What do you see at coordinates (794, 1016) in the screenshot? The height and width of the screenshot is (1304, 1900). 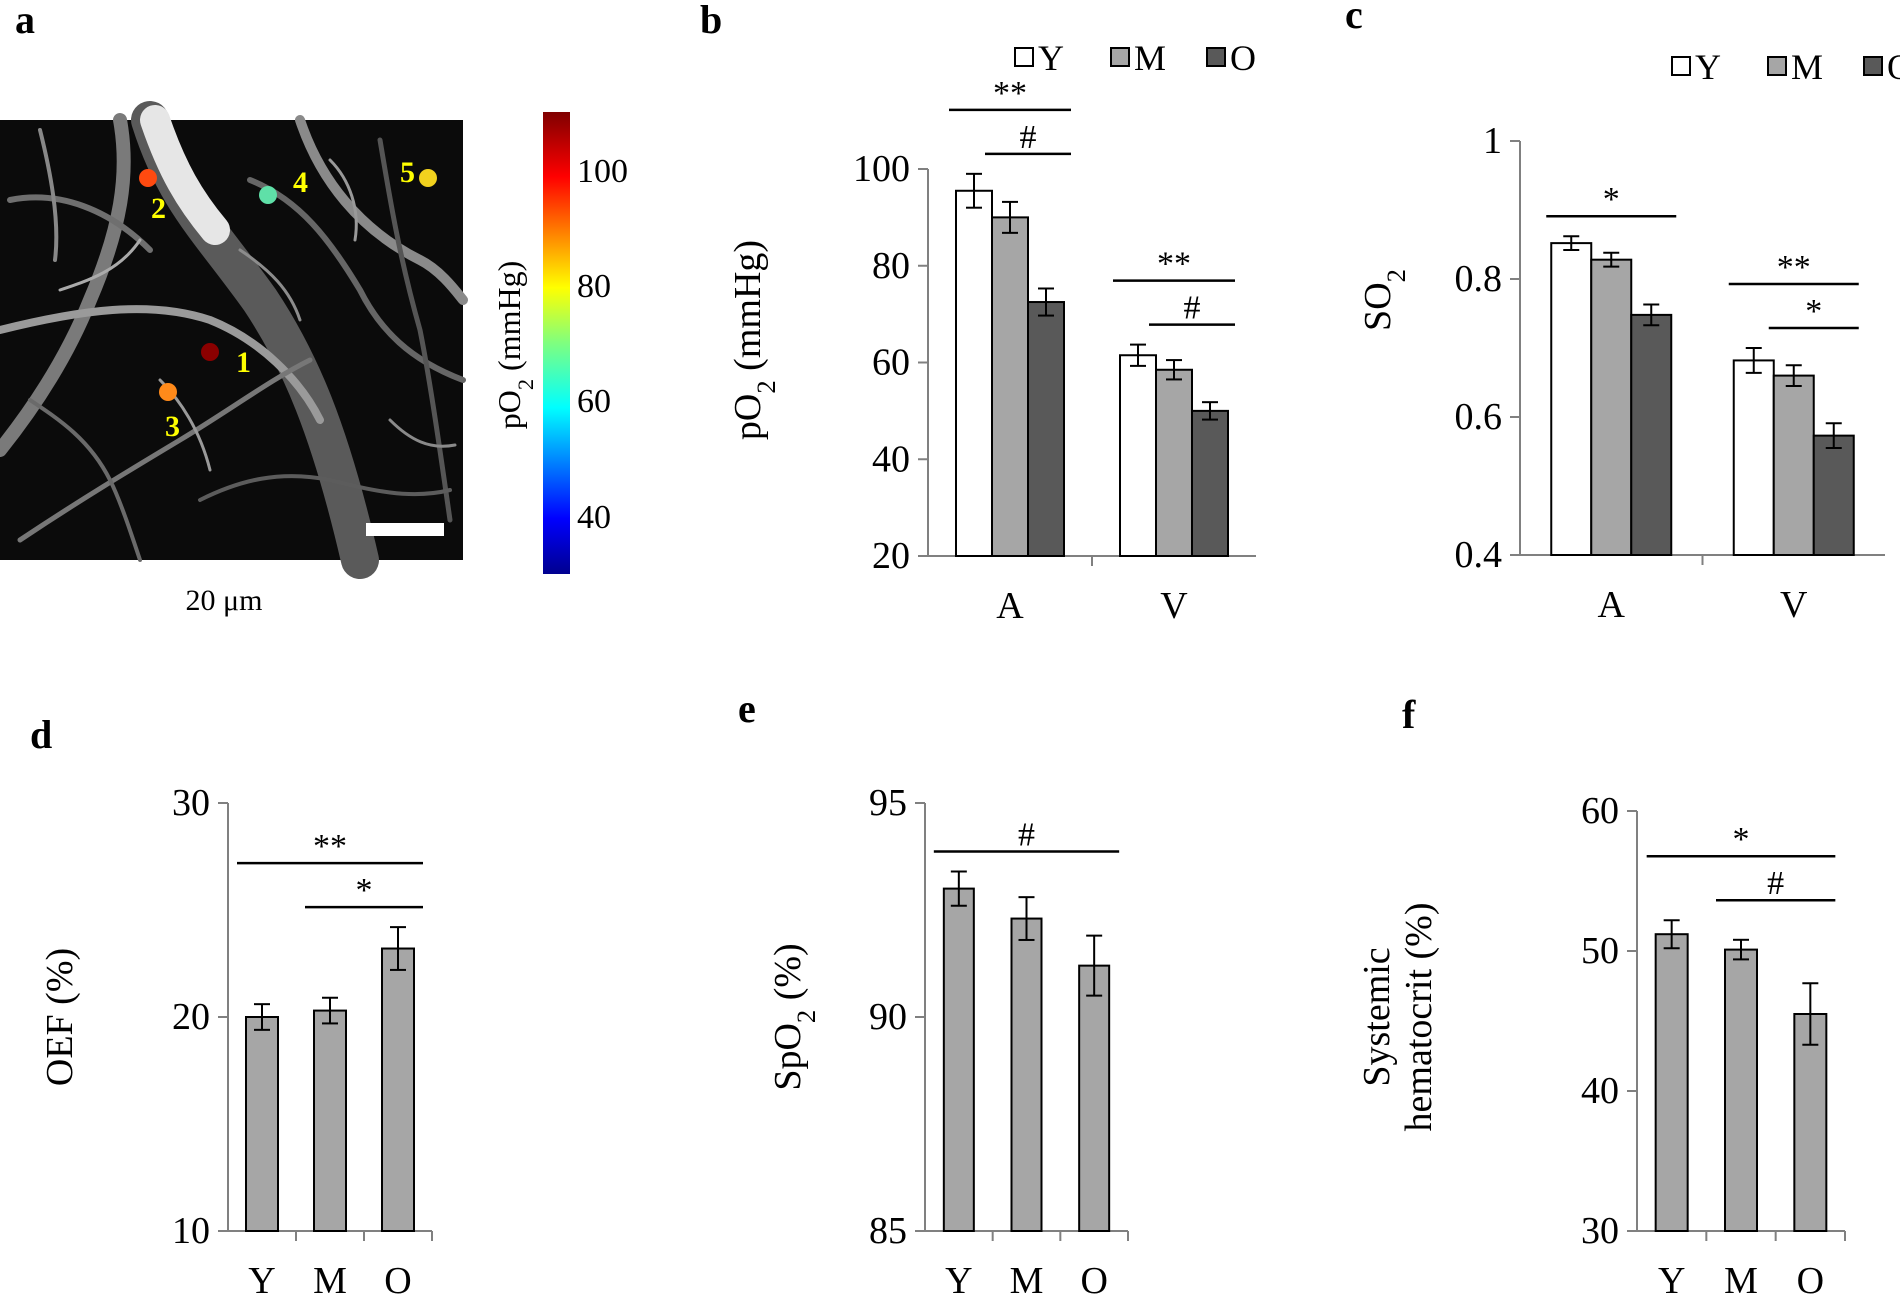 I see `y-axis-label: SpO2 (%)` at bounding box center [794, 1016].